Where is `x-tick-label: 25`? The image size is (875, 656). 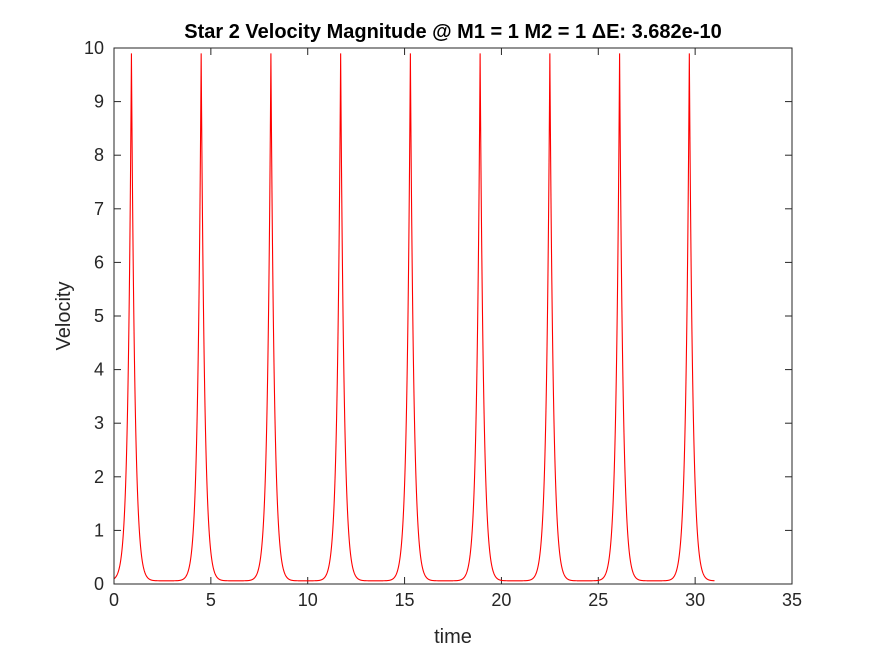
x-tick-label: 25 is located at coordinates (598, 600).